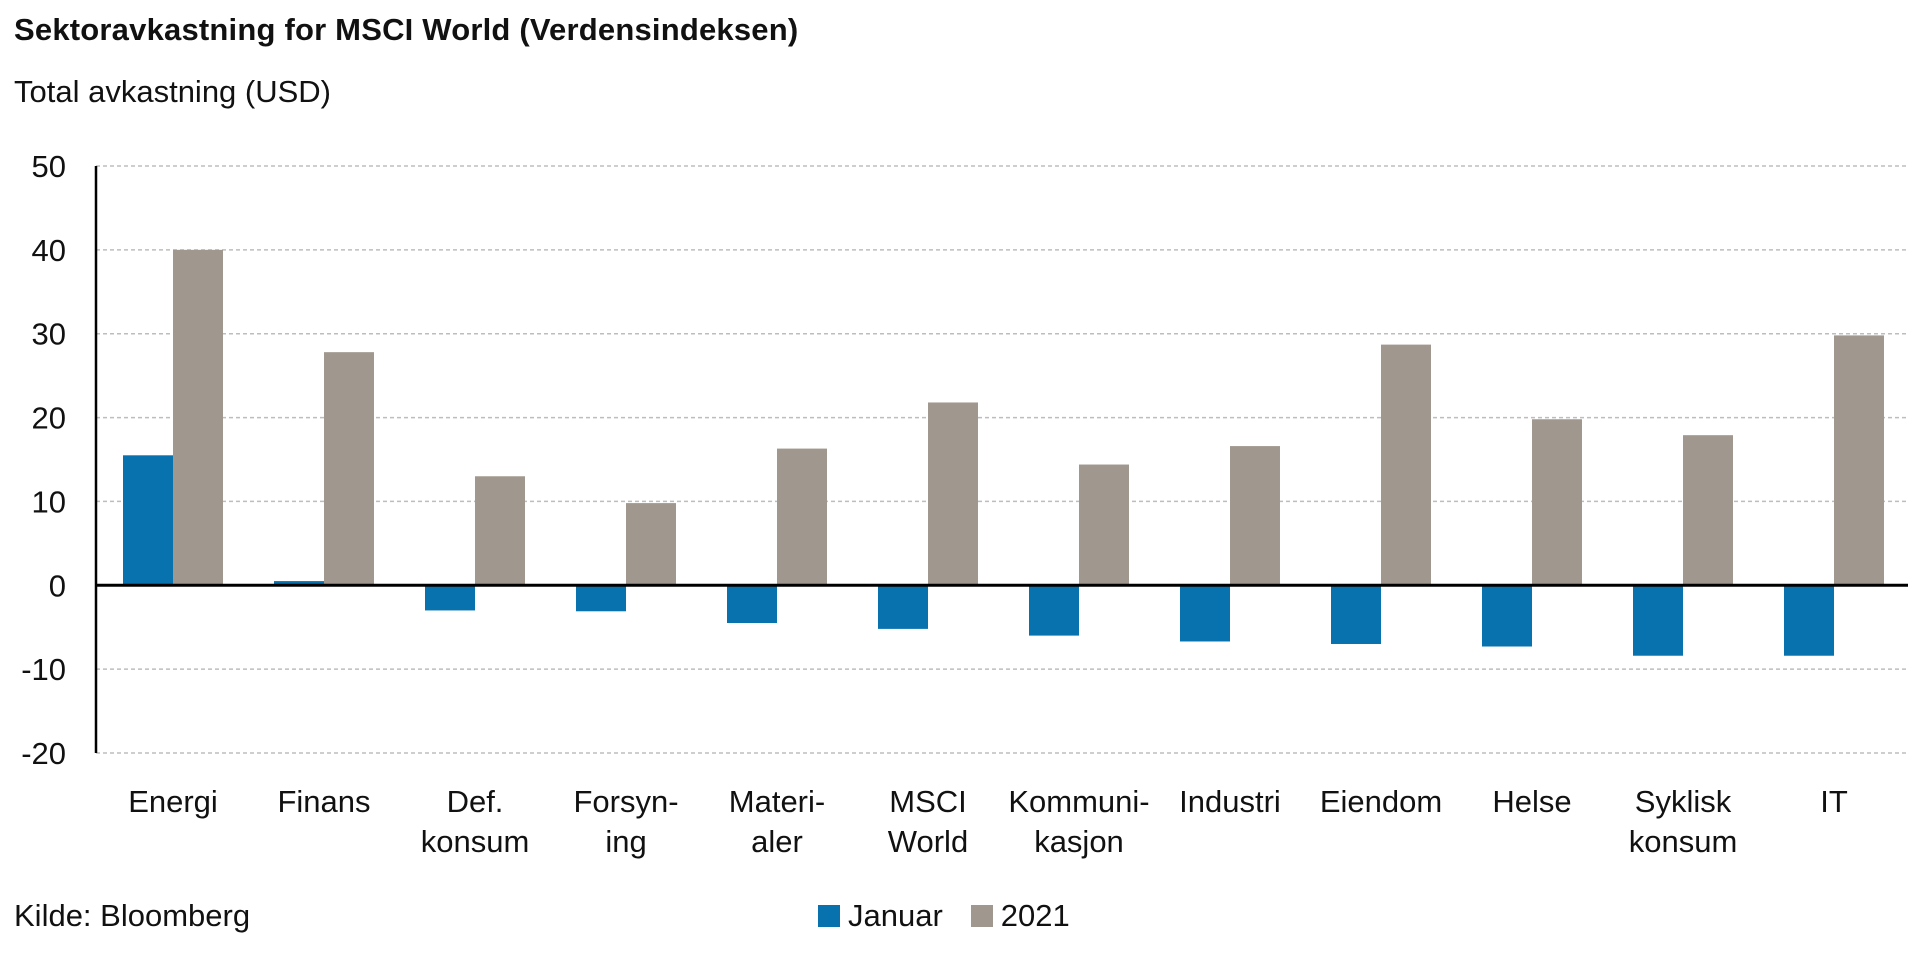 This screenshot has height=953, width=1920. What do you see at coordinates (323, 801) in the screenshot?
I see `x-tick-label: Finans` at bounding box center [323, 801].